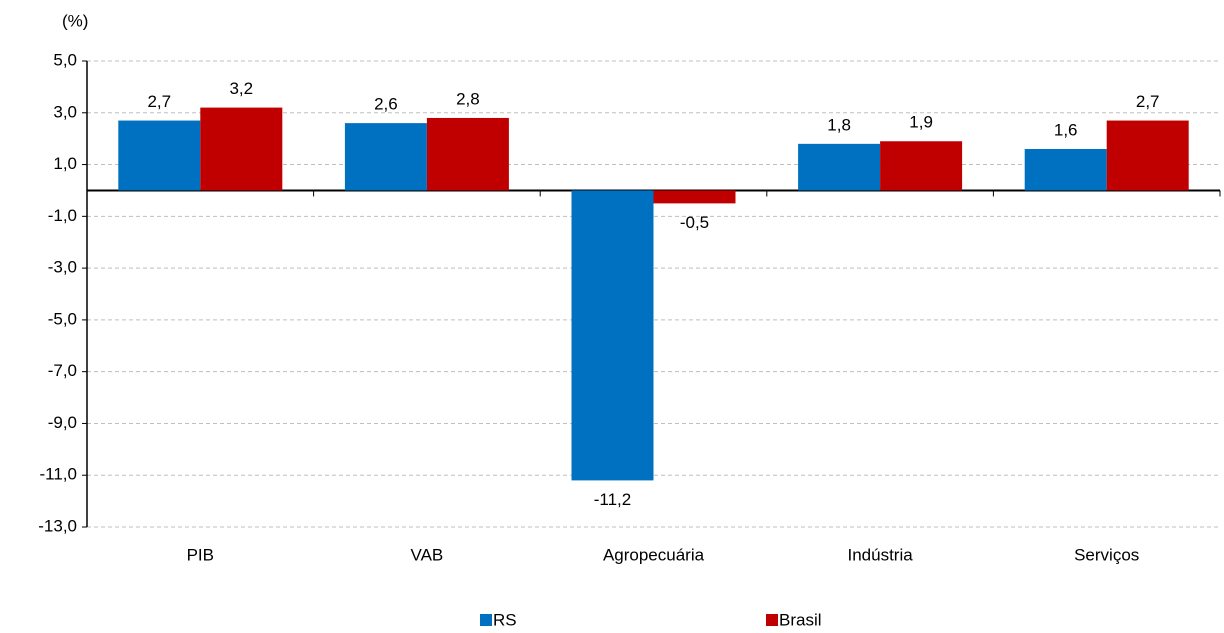  Describe the element at coordinates (880, 554) in the screenshot. I see `x-tick-label: Indústria` at that location.